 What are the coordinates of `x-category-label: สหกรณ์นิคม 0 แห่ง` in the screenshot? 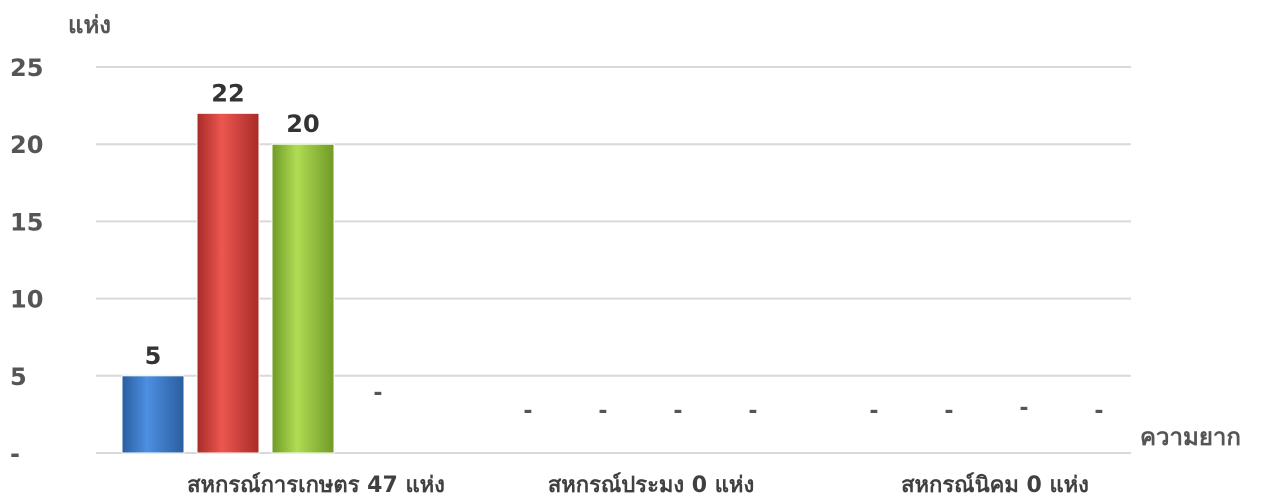 It's located at (995, 485).